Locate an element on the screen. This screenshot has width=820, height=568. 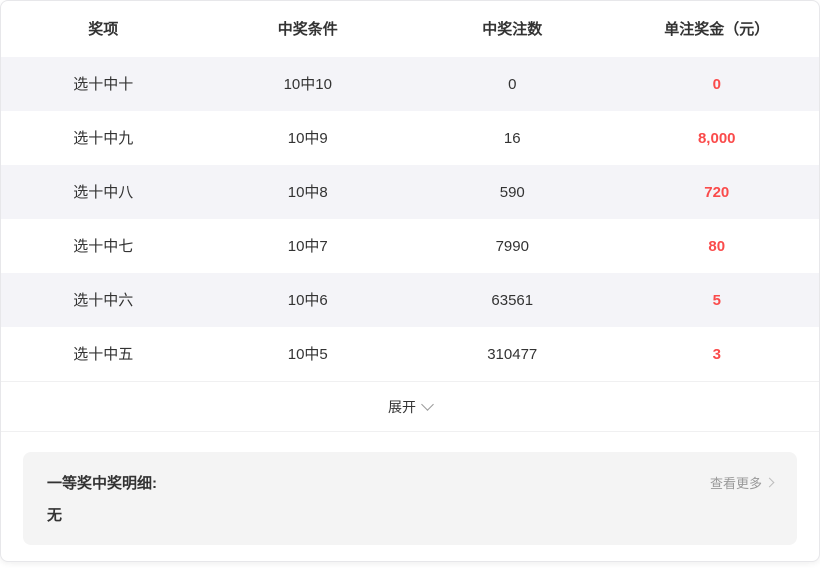
table-header-row: 奖项 中奖条件 中奖注数 单注奖金（元） is located at coordinates (410, 29).